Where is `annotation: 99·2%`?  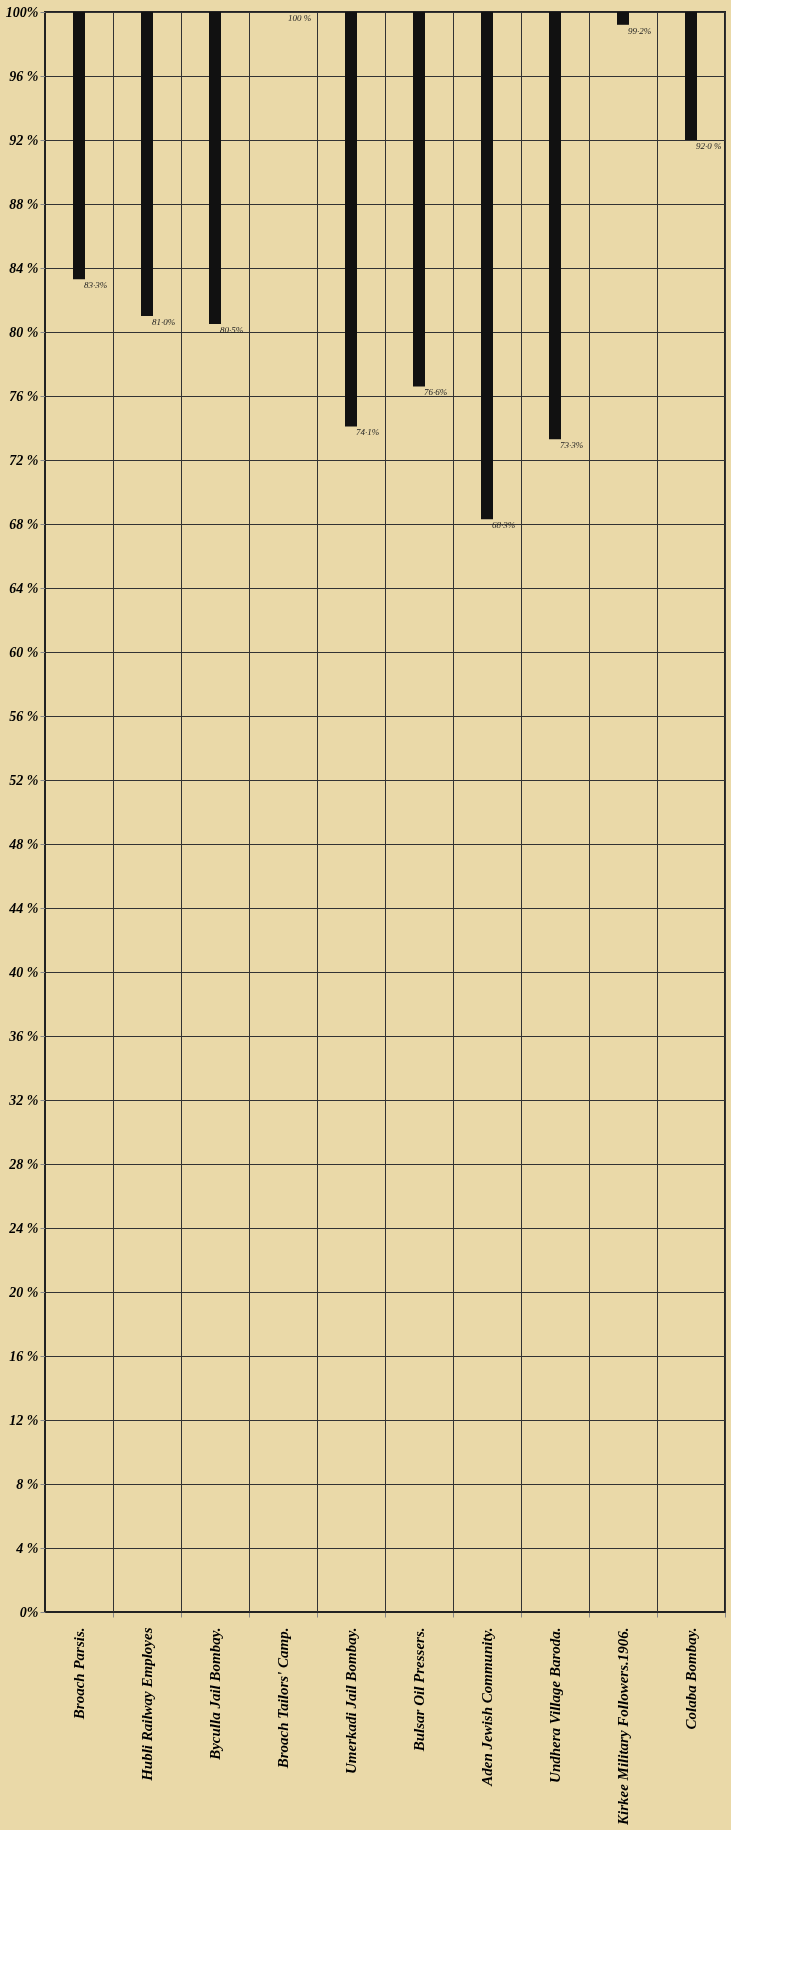 annotation: 99·2% is located at coordinates (640, 30).